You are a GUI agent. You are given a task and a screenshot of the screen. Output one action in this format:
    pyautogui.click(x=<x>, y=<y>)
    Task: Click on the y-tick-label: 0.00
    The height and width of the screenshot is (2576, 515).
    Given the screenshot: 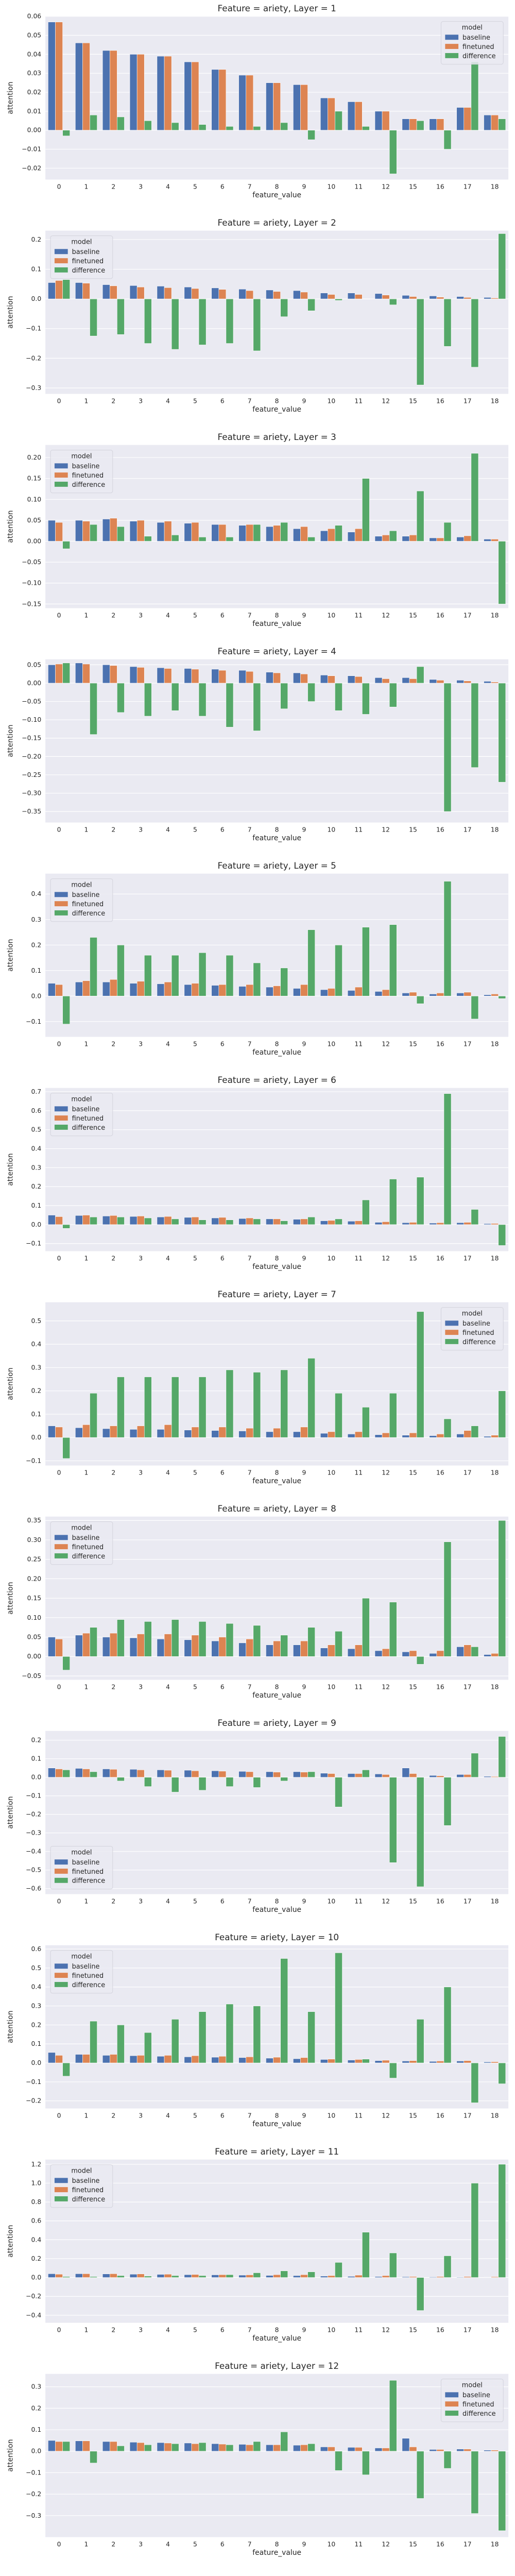 What is the action you would take?
    pyautogui.click(x=34, y=683)
    